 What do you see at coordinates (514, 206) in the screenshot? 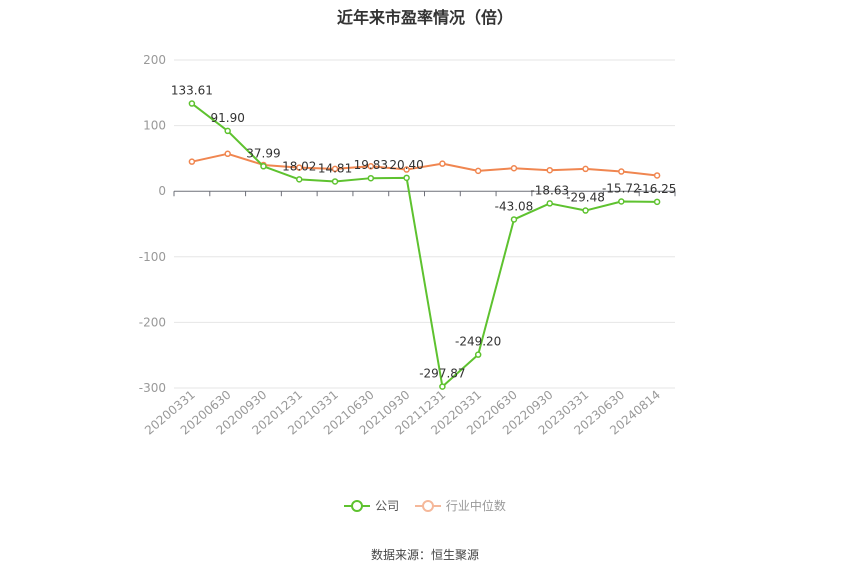
I see `data-label: -43.08` at bounding box center [514, 206].